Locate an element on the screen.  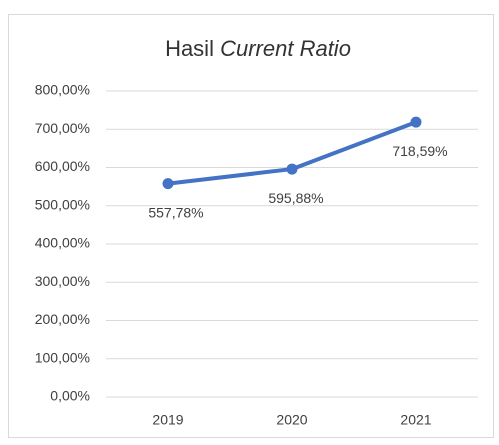
chart-title: Hasil Current Ratio is located at coordinates (258, 48).